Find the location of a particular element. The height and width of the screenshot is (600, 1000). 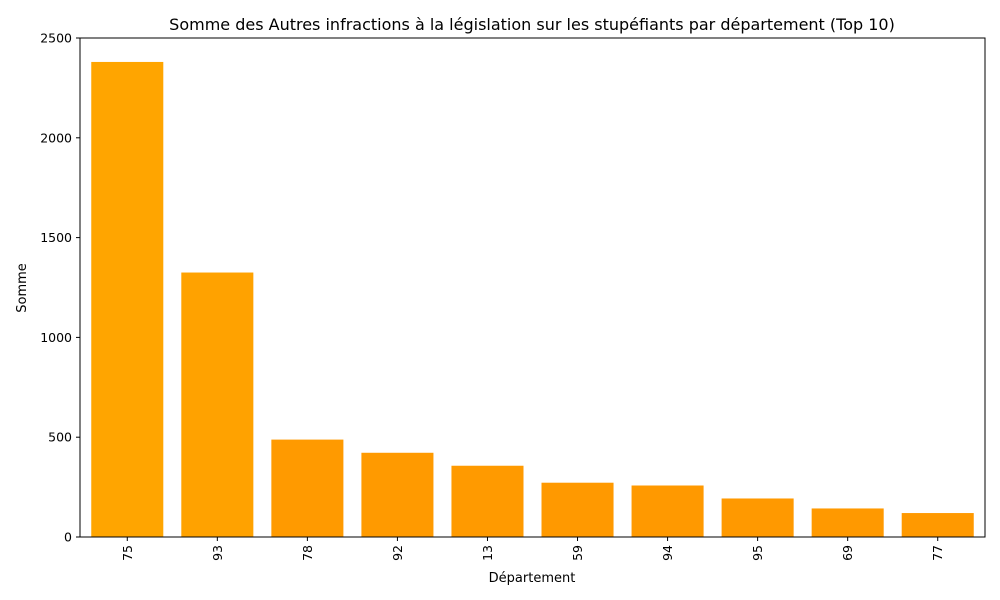

y-tick-label-1500: 1500 is located at coordinates (56, 237).